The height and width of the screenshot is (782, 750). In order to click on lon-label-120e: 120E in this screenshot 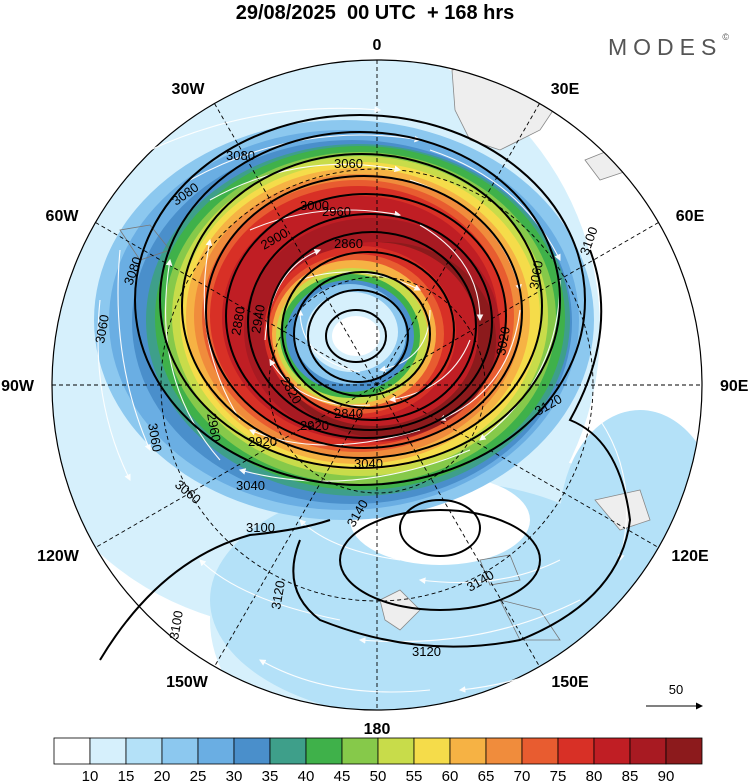, I will do `click(690, 556)`.